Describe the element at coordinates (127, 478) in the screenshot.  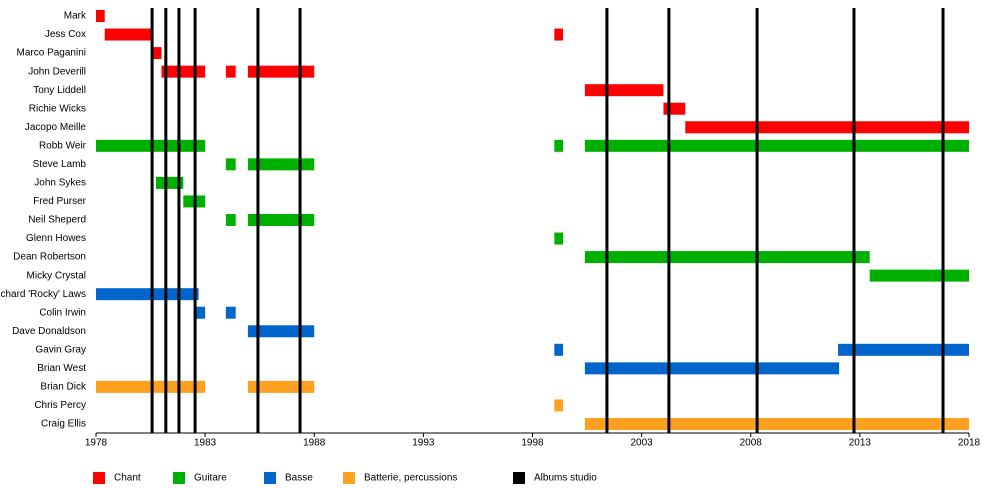
I see `legend-label: Chant` at that location.